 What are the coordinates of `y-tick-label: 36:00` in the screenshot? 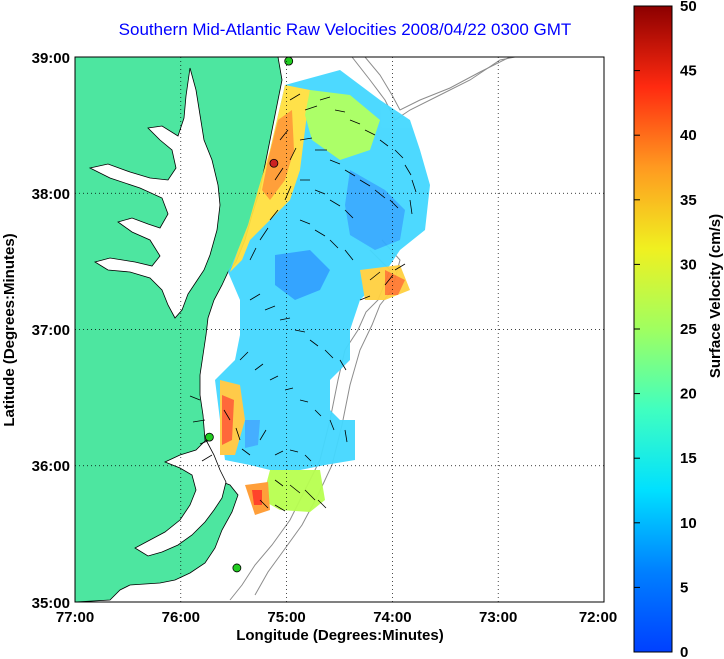 It's located at (51, 466).